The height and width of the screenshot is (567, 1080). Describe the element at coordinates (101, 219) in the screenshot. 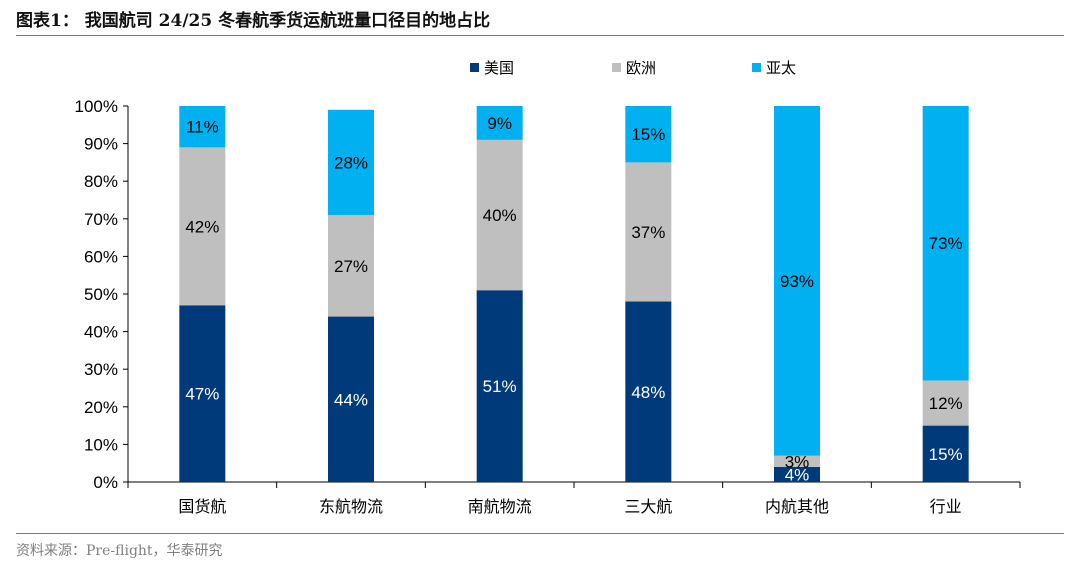

I see `y-tick-label: 70%` at that location.